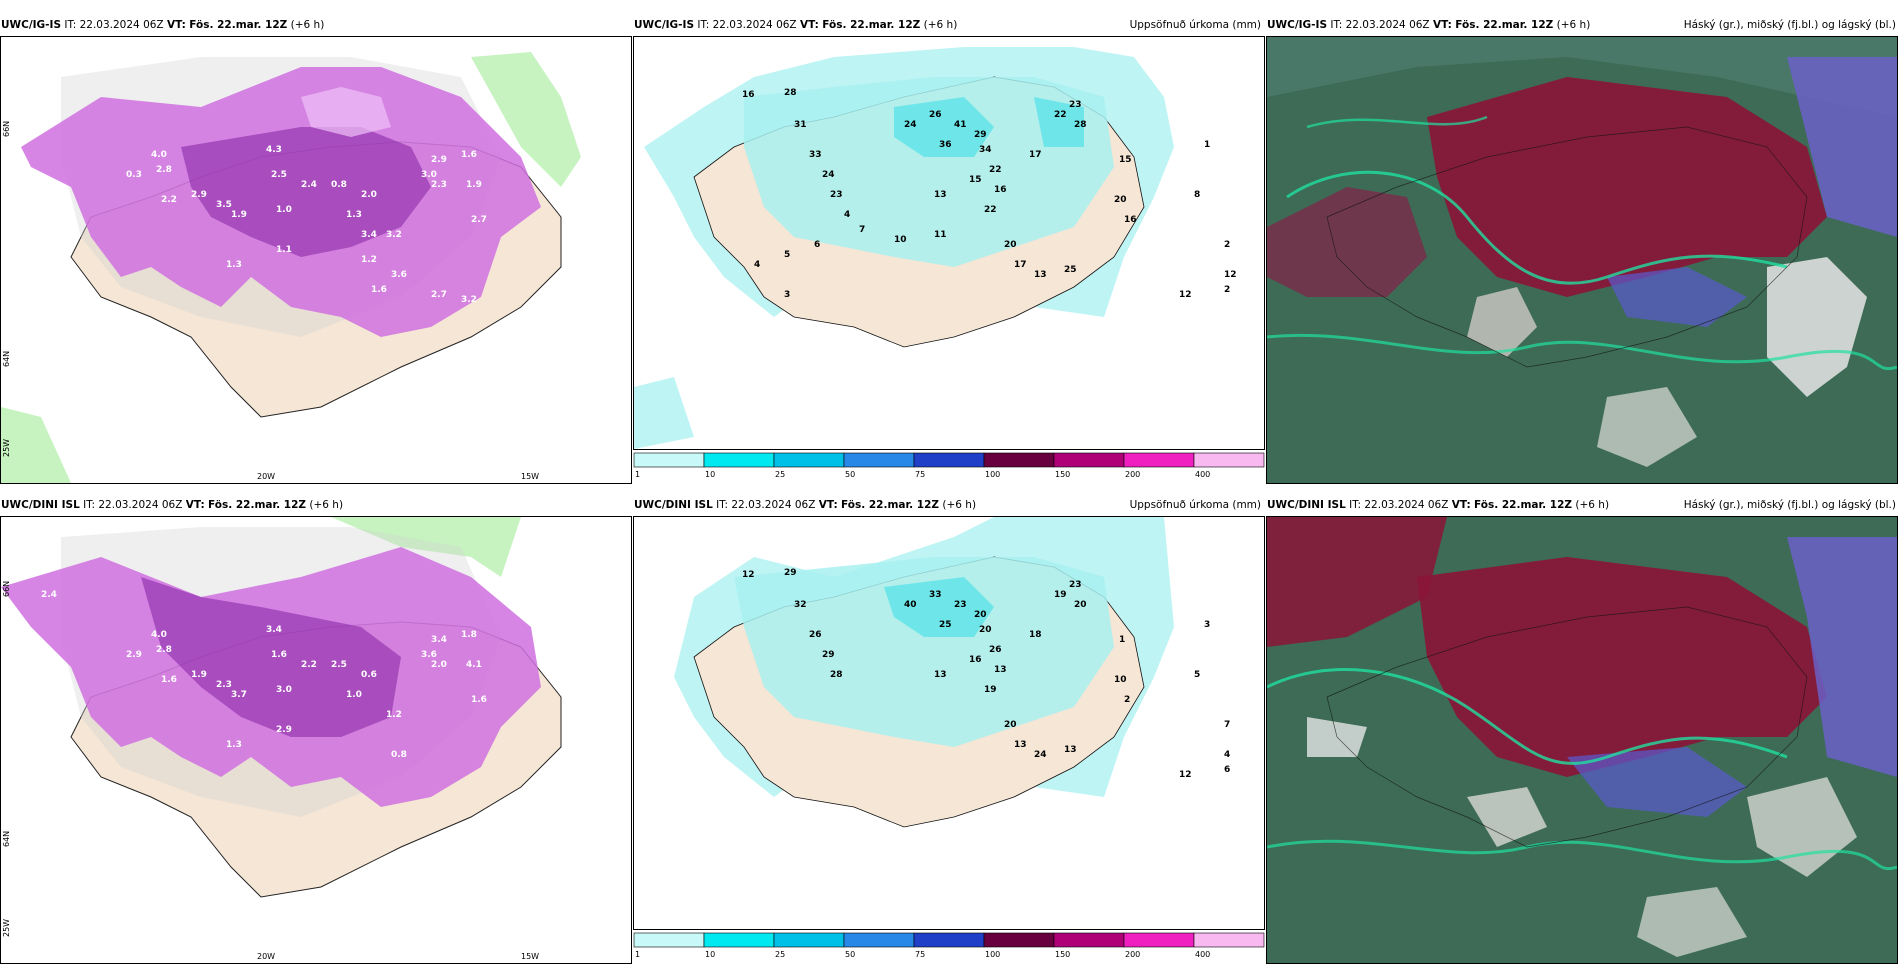 This screenshot has height=964, width=1900. What do you see at coordinates (1035, 635) in the screenshot?
I see `precip-value-label: 18` at bounding box center [1035, 635].